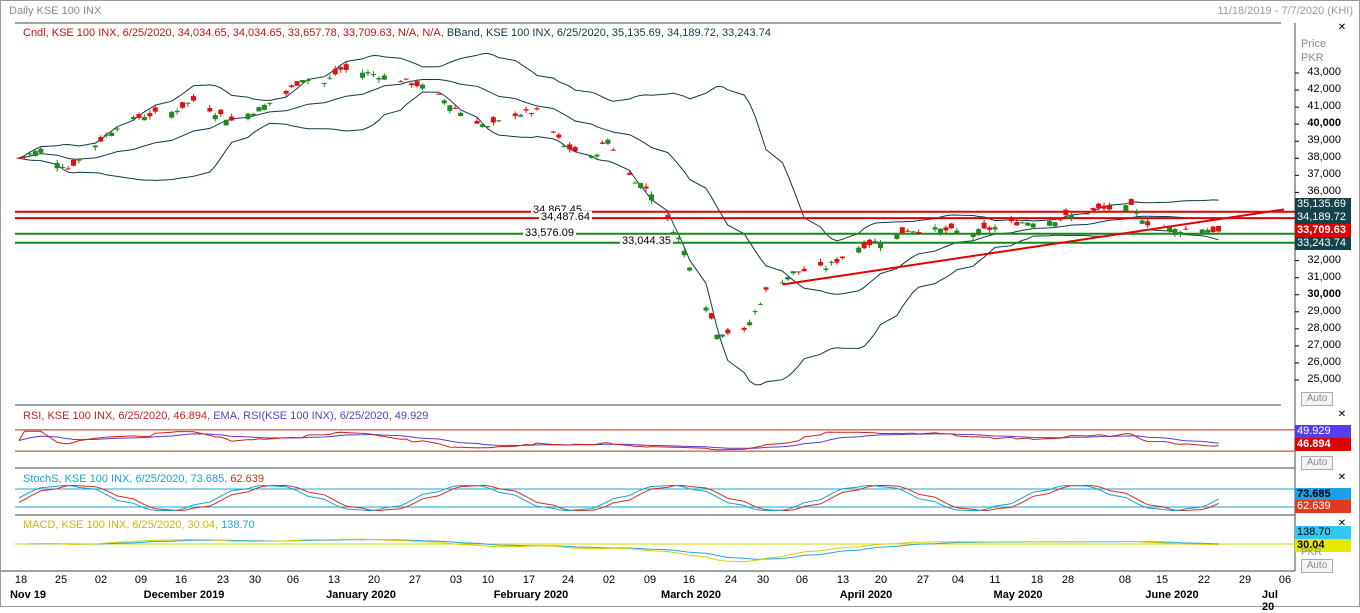  What do you see at coordinates (565, 217) in the screenshot?
I see `level-label-2: 34,487.64` at bounding box center [565, 217].